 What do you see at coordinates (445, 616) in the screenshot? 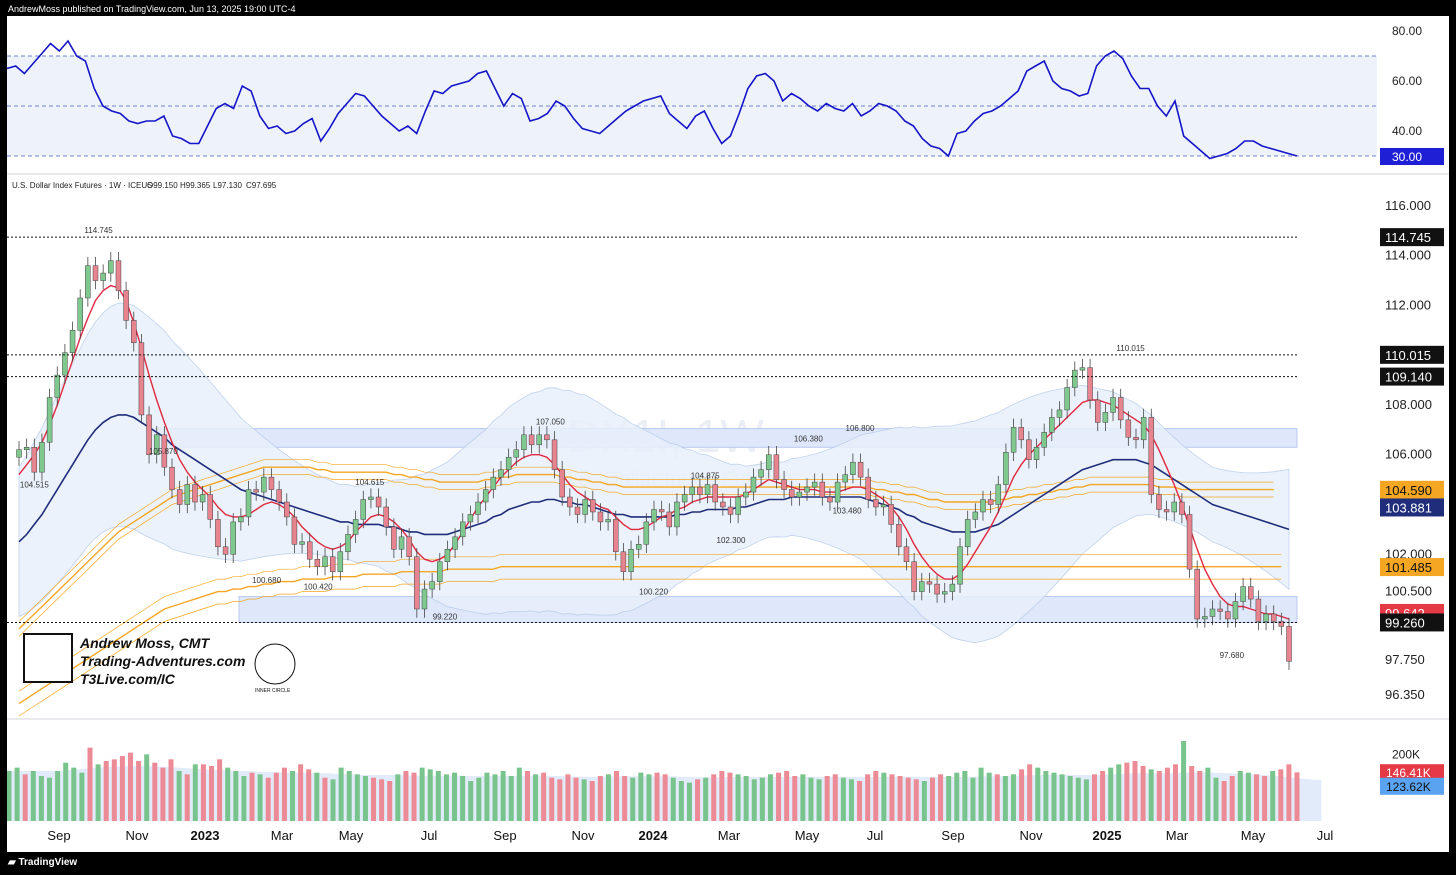
I see `price-annotation: 99.220` at bounding box center [445, 616].